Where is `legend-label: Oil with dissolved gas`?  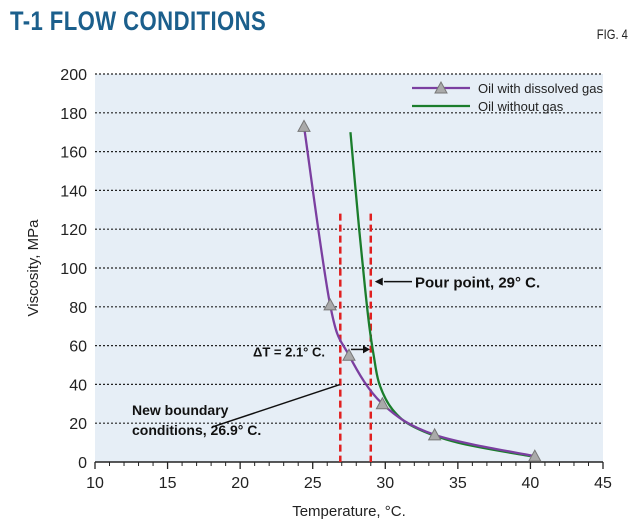 legend-label: Oil with dissolved gas is located at coordinates (540, 88).